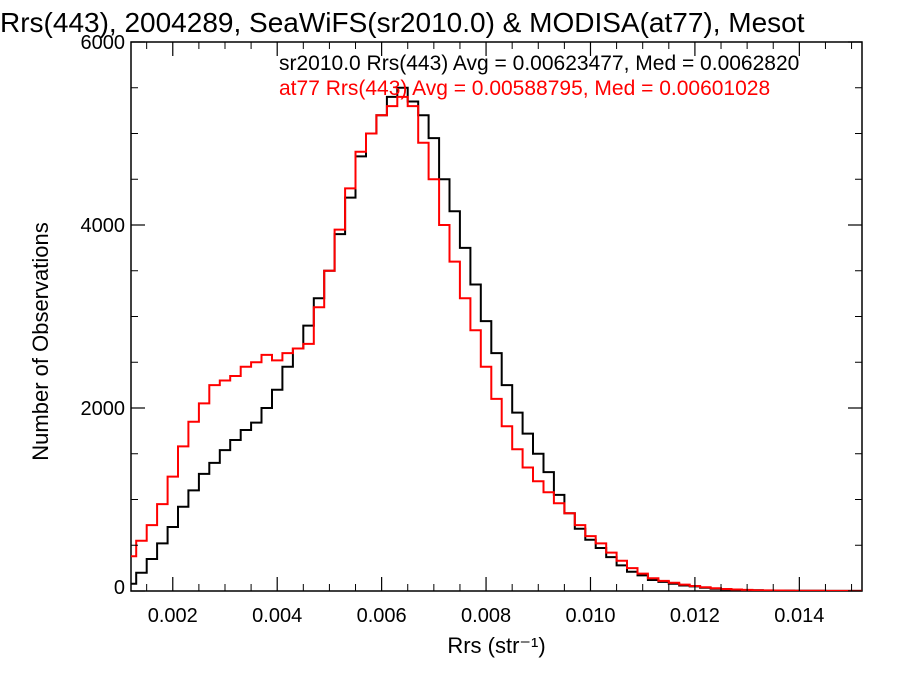 The height and width of the screenshot is (680, 900). I want to click on x-tick-label: 0.004, so click(277, 616).